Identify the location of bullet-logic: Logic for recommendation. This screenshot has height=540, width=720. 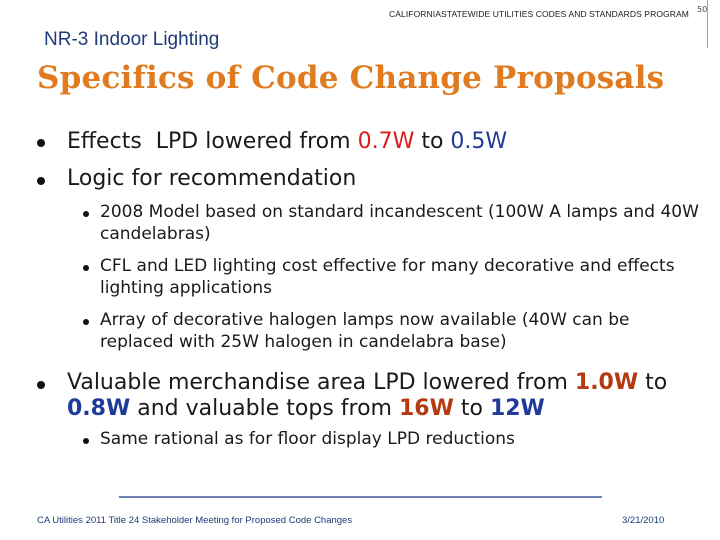
(212, 178).